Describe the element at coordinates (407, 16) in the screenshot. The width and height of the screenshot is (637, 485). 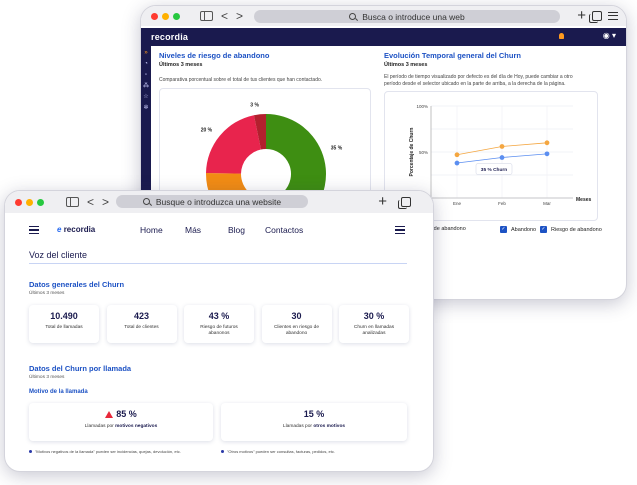
I see `address-bar: Busca o introduce una web` at that location.